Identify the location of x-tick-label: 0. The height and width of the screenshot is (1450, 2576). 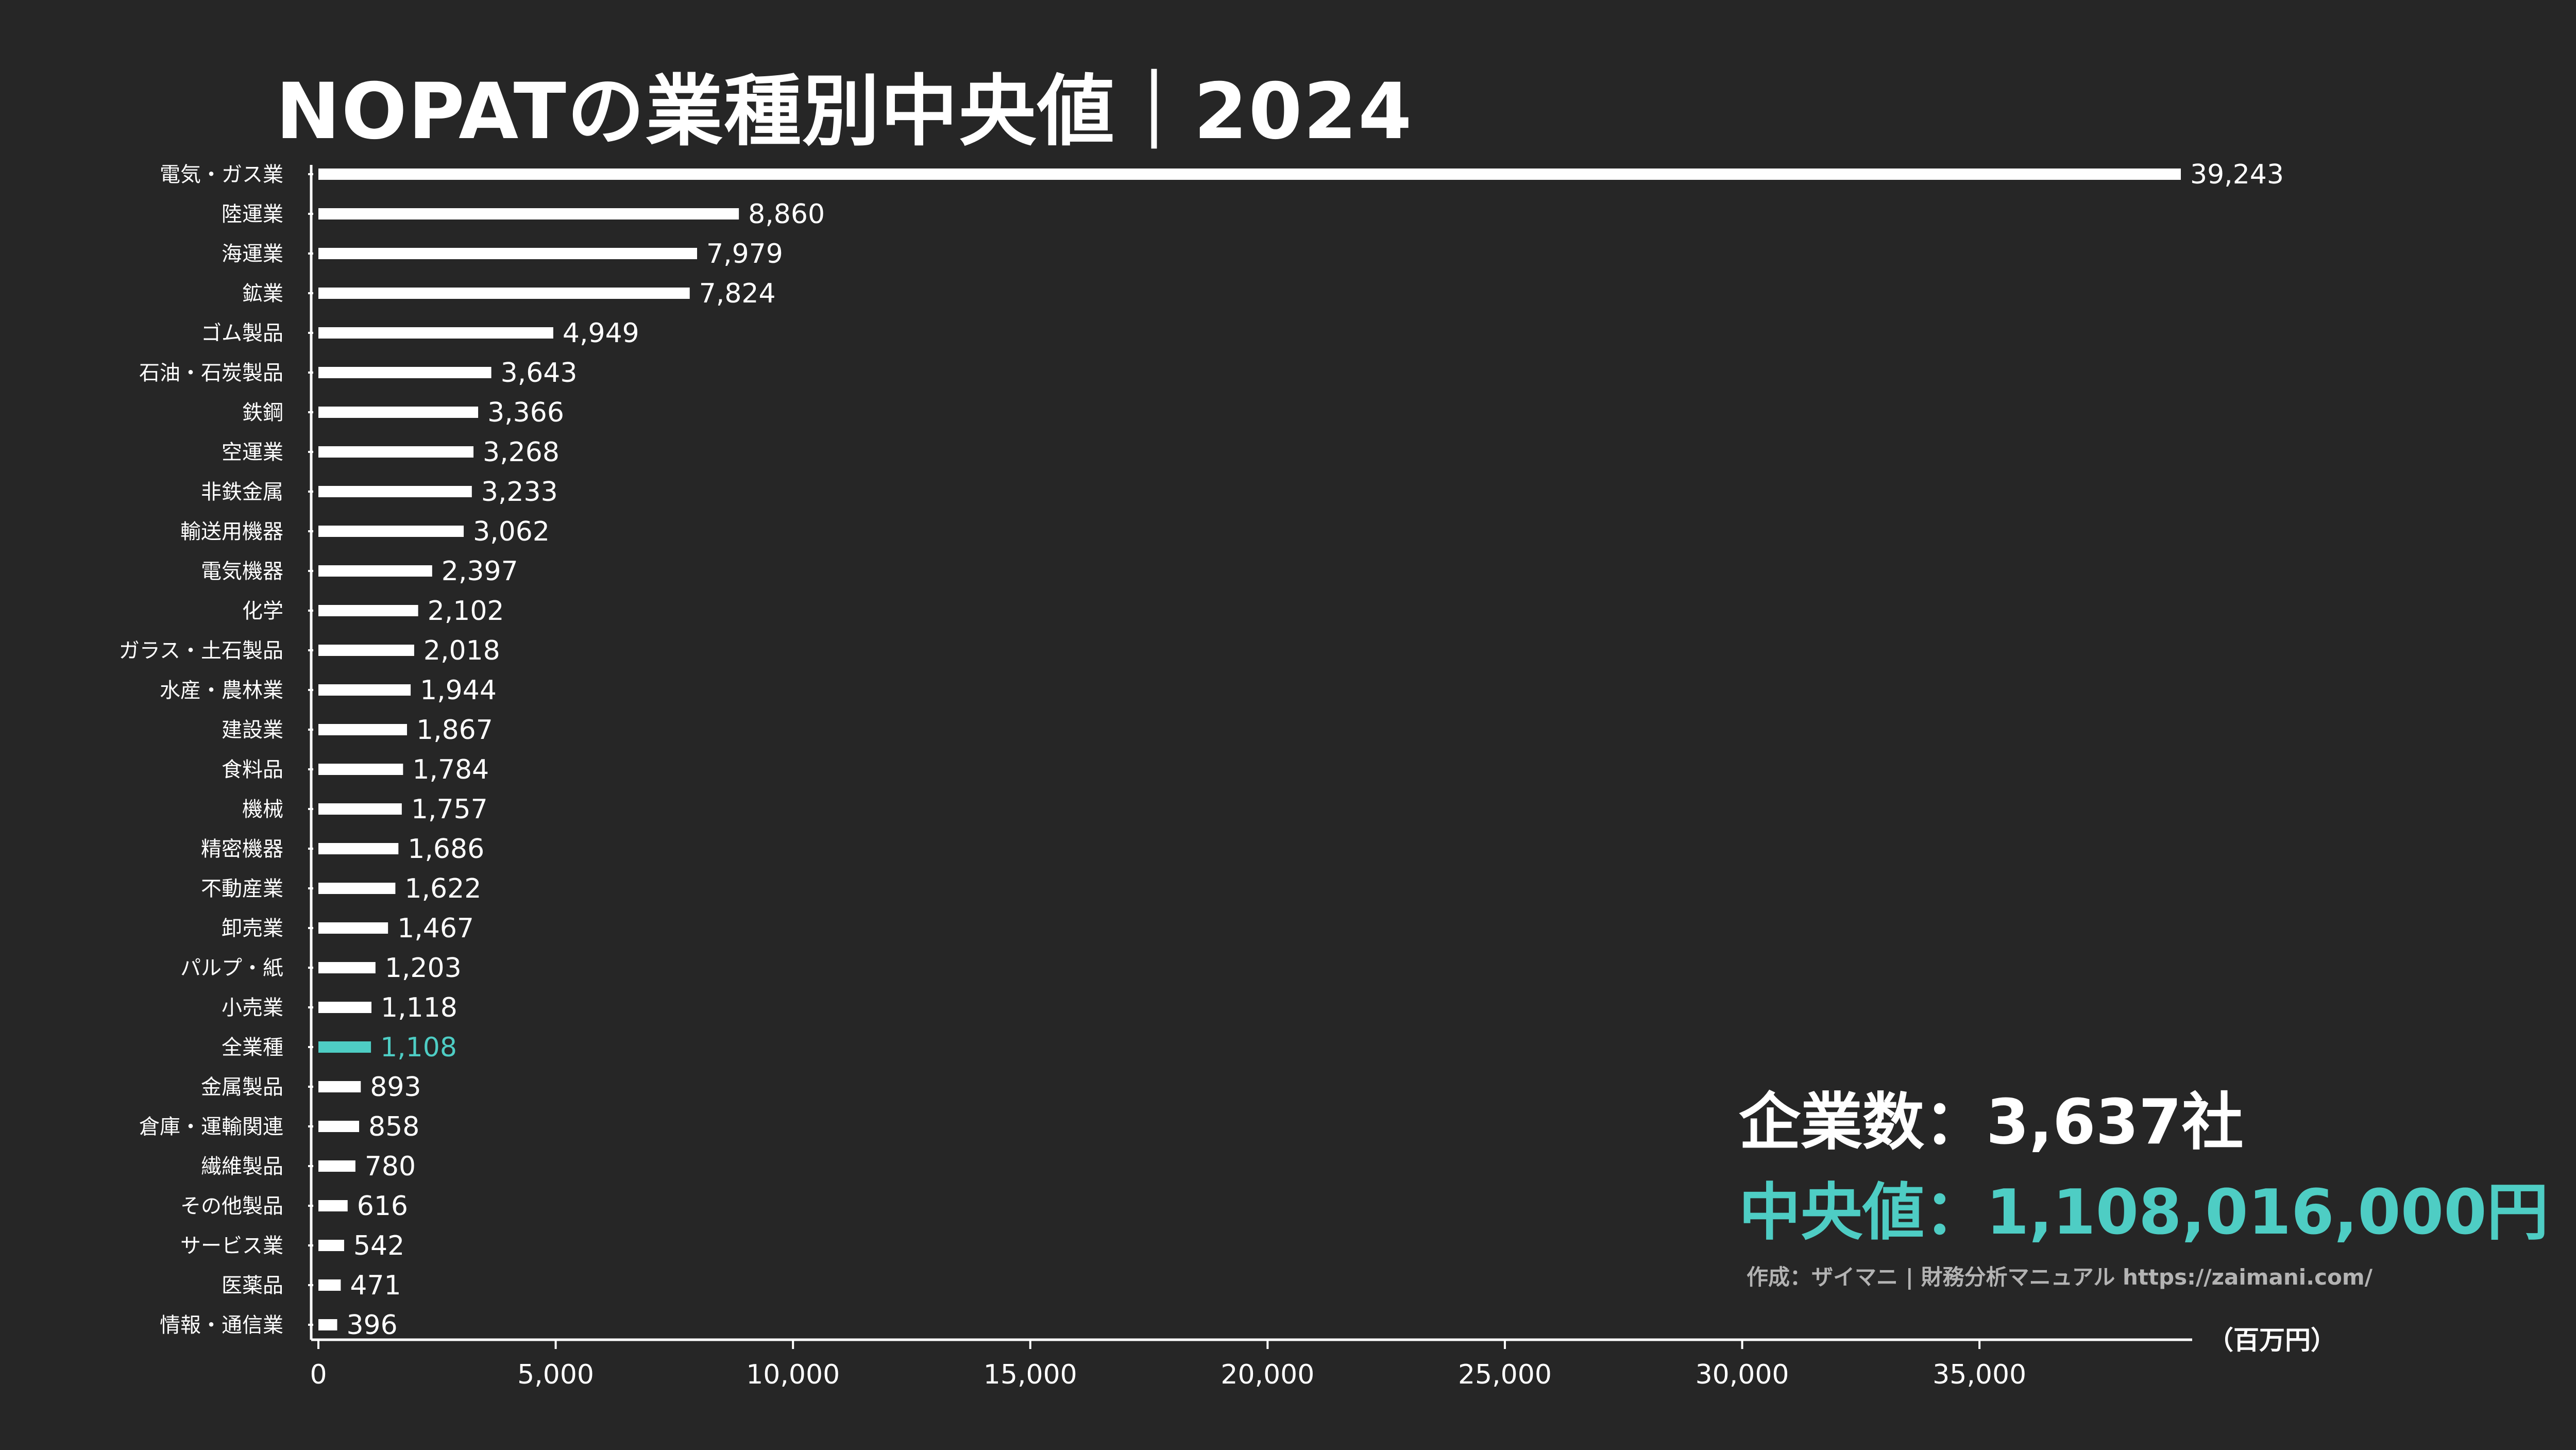
(318, 1375).